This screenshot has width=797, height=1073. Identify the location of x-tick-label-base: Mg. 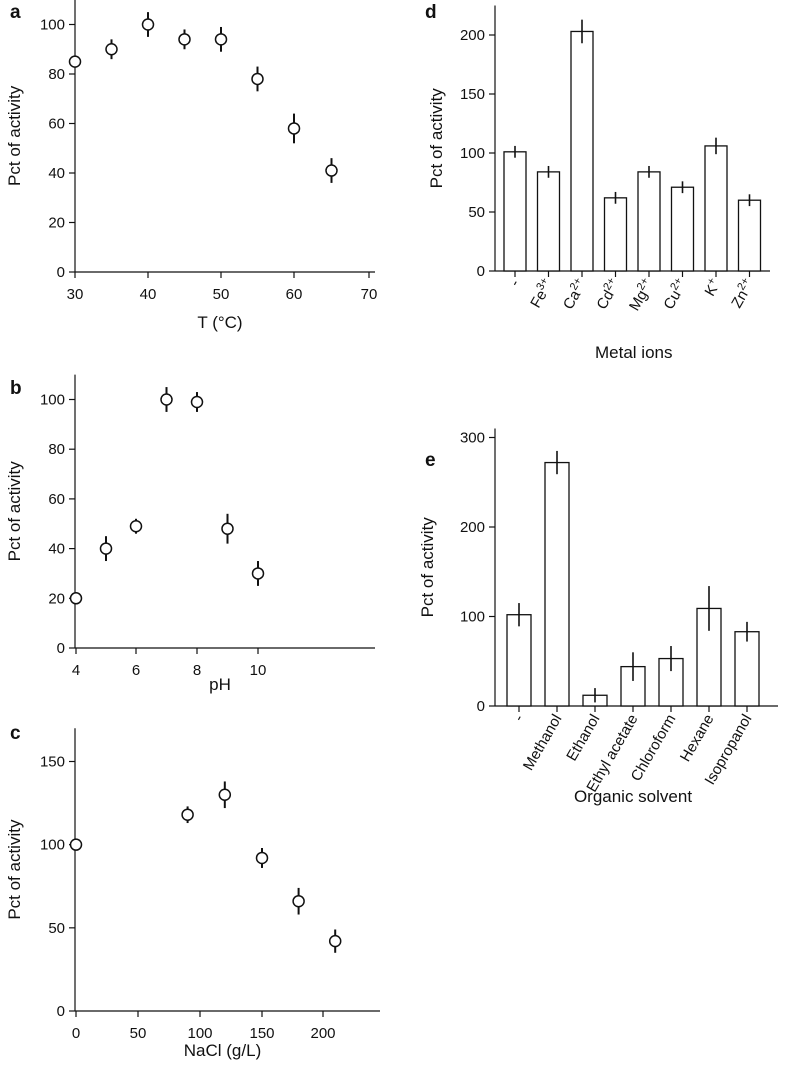
(638, 300).